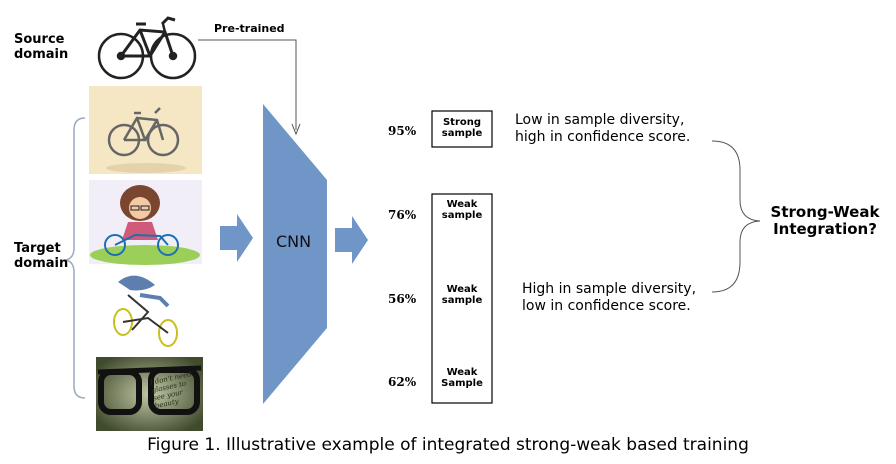 The height and width of the screenshot is (464, 896). I want to click on integration-line-1: Strong-Weak, so click(825, 212).